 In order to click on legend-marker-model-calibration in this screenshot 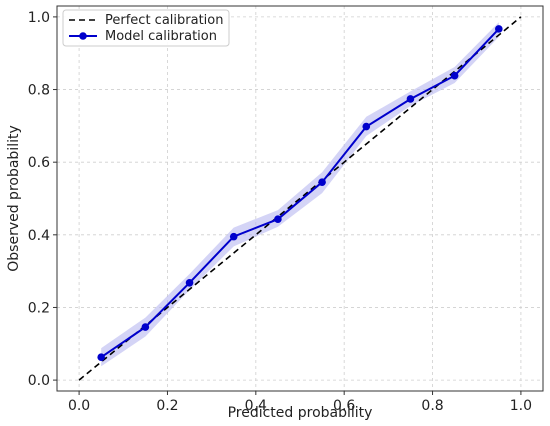, I will do `click(83, 36)`.